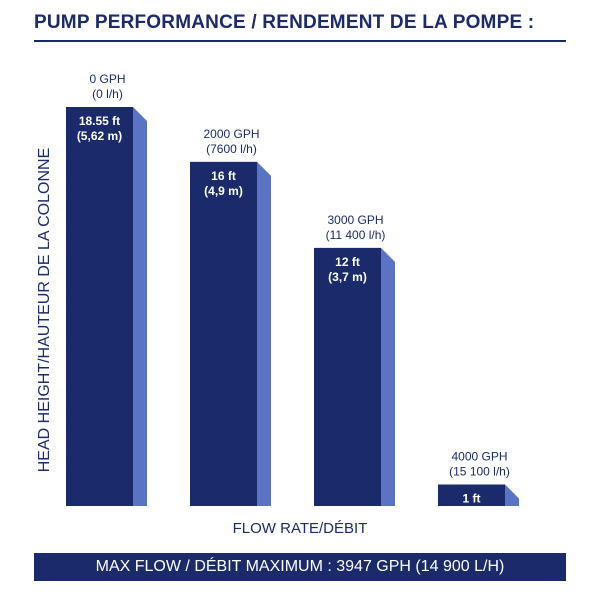 The image size is (600, 600). I want to click on category-sublabel-2: (7600 l/h), so click(231, 149).